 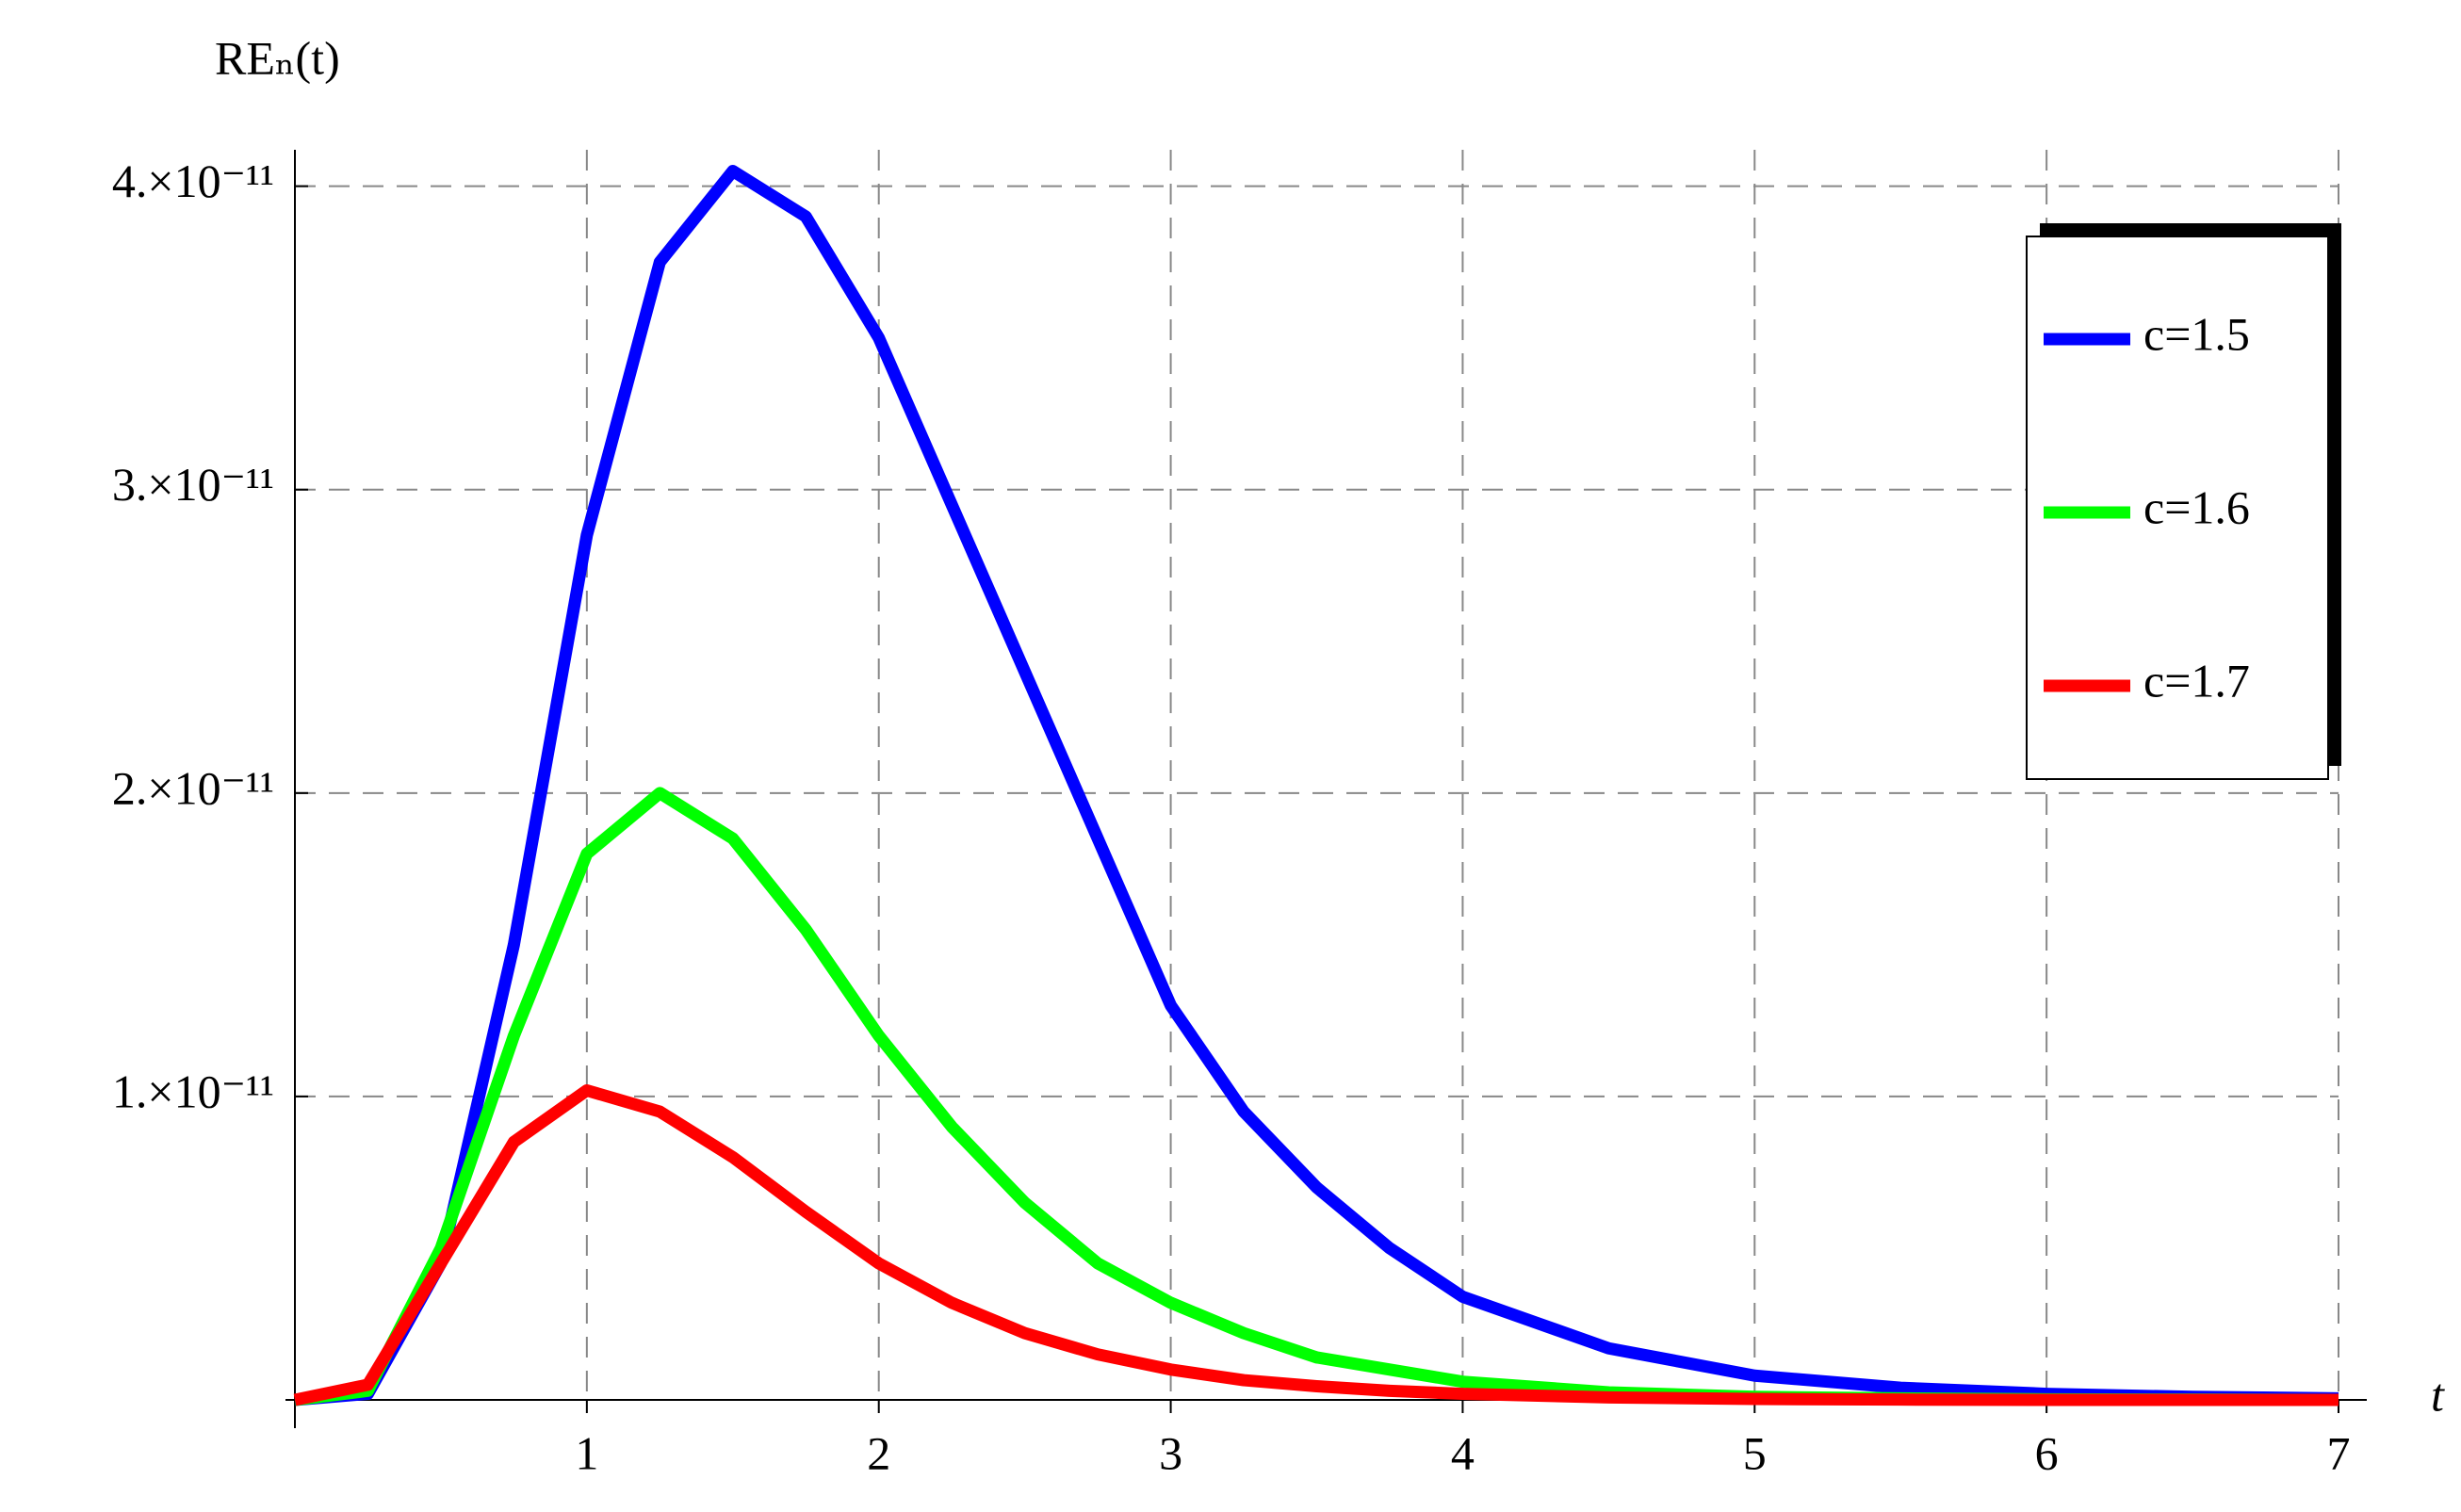 What do you see at coordinates (2047, 1452) in the screenshot?
I see `x-tick-label: 6` at bounding box center [2047, 1452].